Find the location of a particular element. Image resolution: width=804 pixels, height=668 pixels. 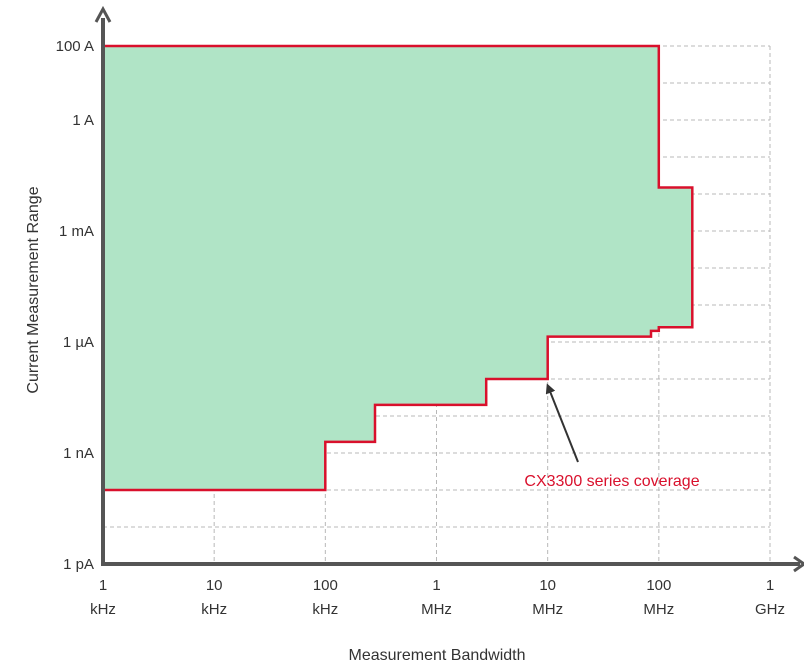

y-tick-label: 100 A is located at coordinates (75, 46).